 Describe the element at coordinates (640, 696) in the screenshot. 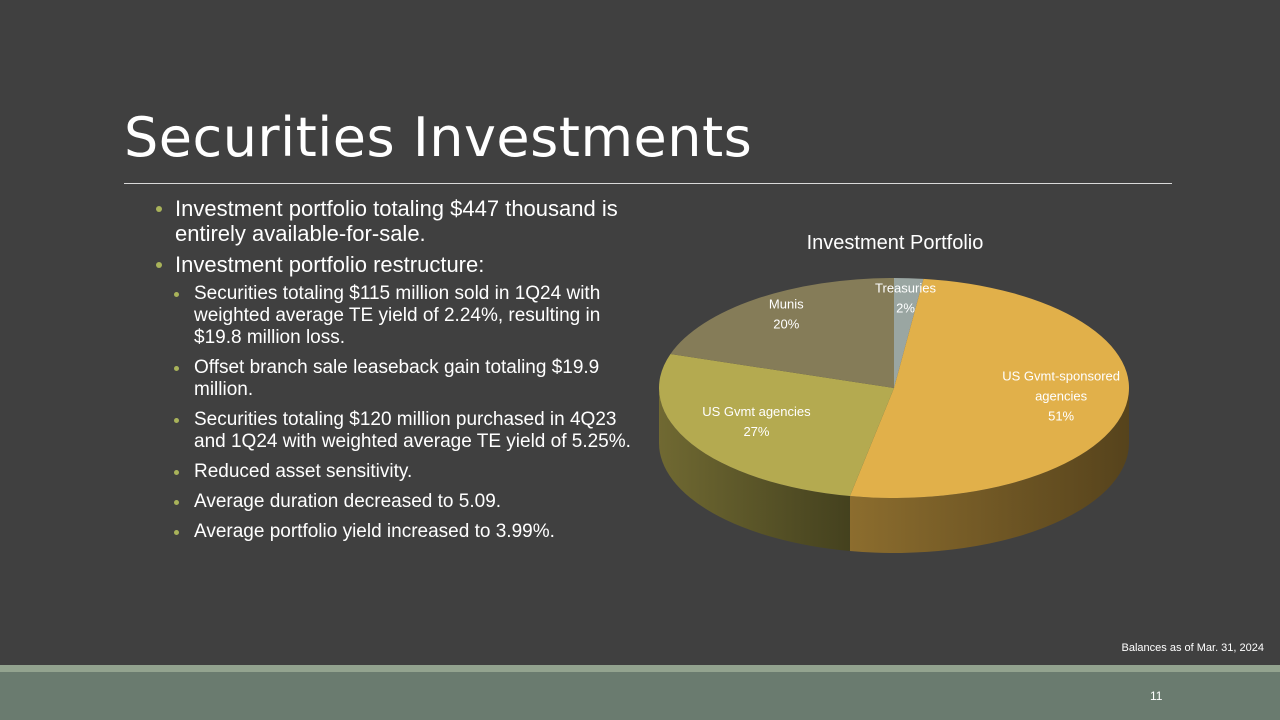

I see `footer-band` at that location.